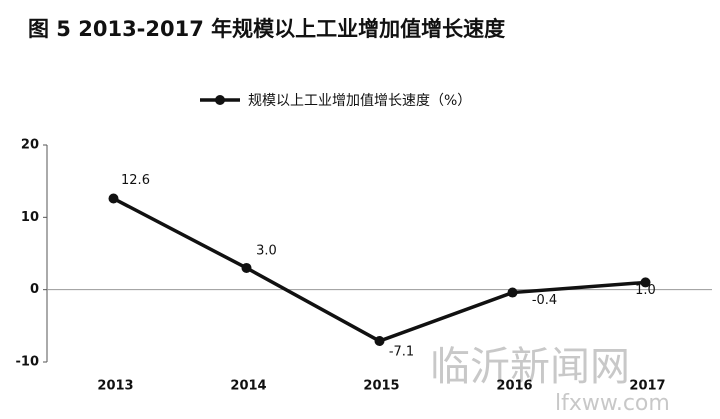 The image size is (720, 419). I want to click on y-tick-label: 10, so click(30, 217).